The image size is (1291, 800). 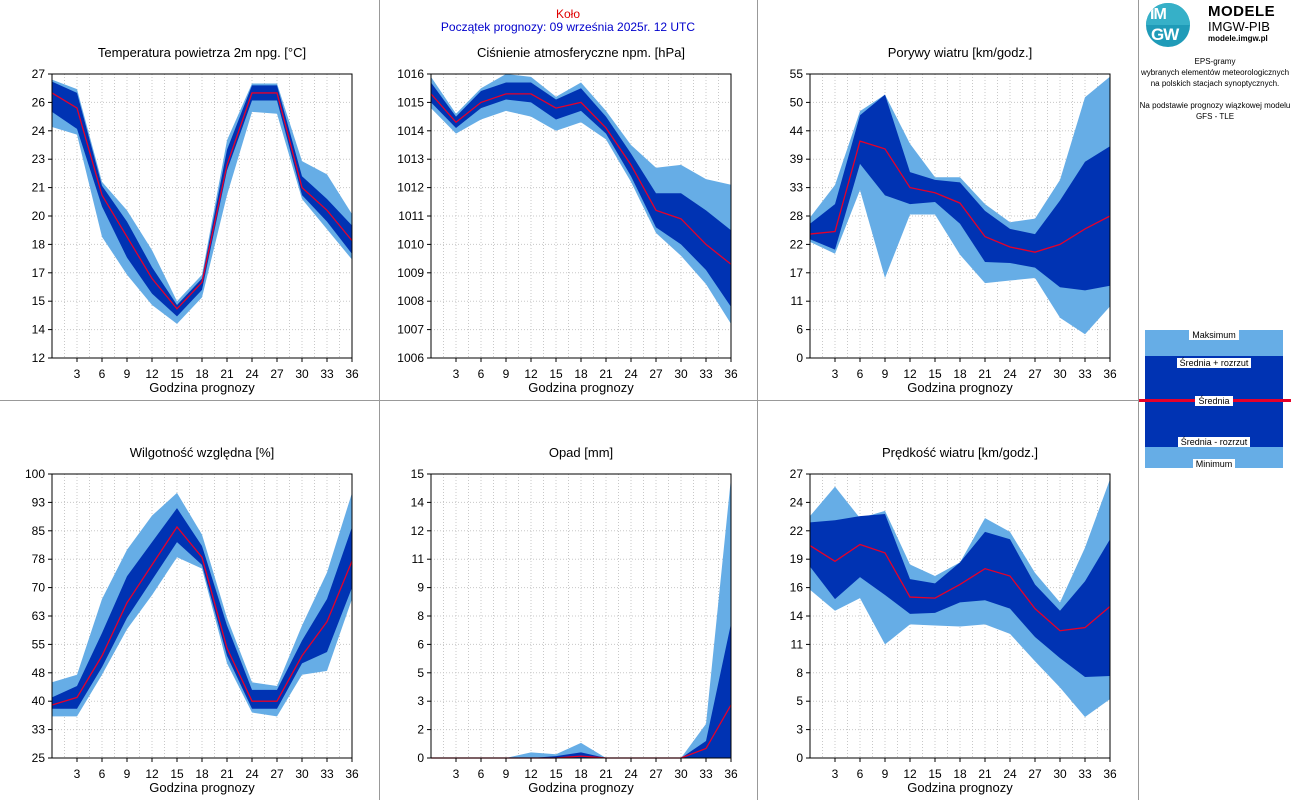 I want to click on chart-title: Temperatura powietrza 2m npg. [°C], so click(x=202, y=52).